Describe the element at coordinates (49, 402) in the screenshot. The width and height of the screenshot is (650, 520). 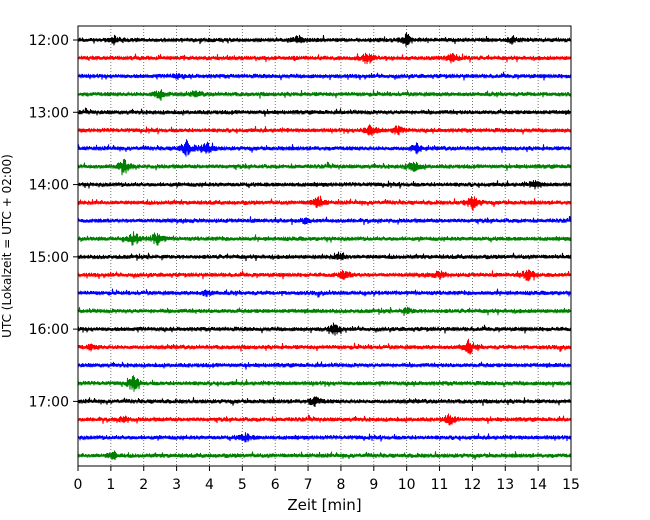
I see `y-tick-label-1700: 17:00` at that location.